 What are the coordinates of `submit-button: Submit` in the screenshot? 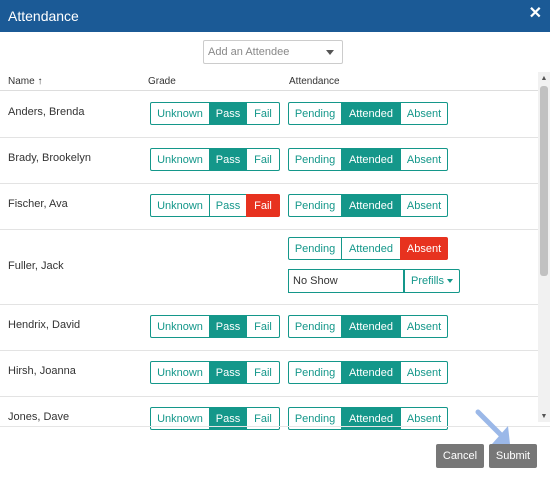 It's located at (513, 456).